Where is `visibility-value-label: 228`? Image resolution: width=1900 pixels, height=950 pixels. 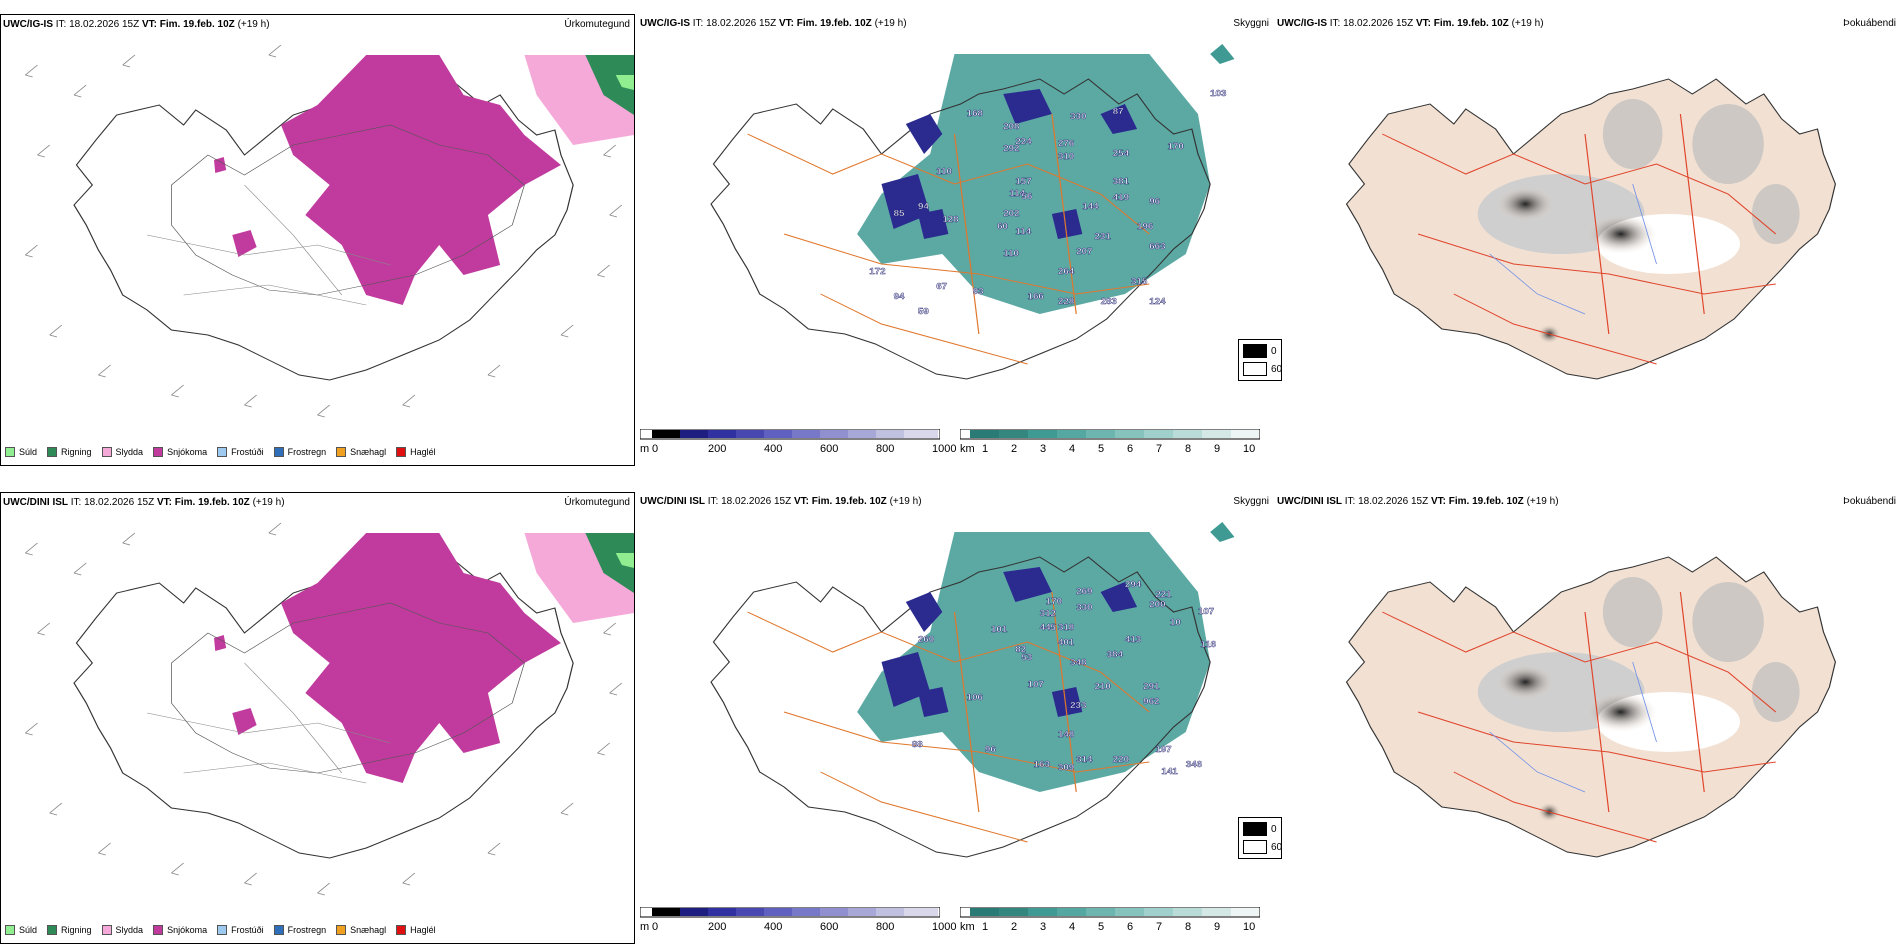 visibility-value-label: 228 is located at coordinates (1066, 301).